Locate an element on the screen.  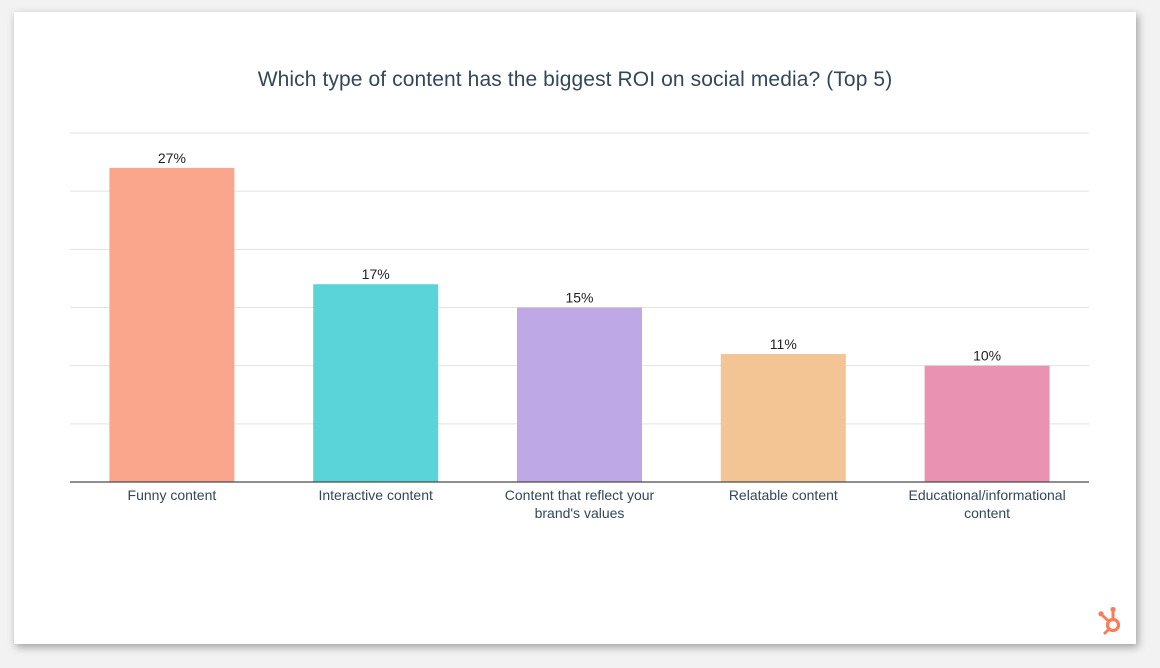
data-label: 27% is located at coordinates (172, 158).